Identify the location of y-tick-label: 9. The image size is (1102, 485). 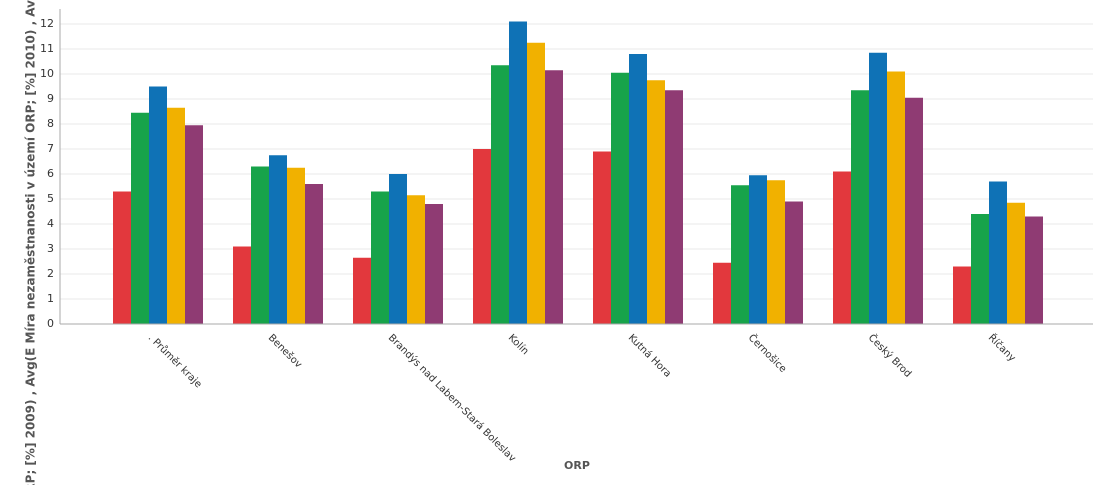
(50, 98).